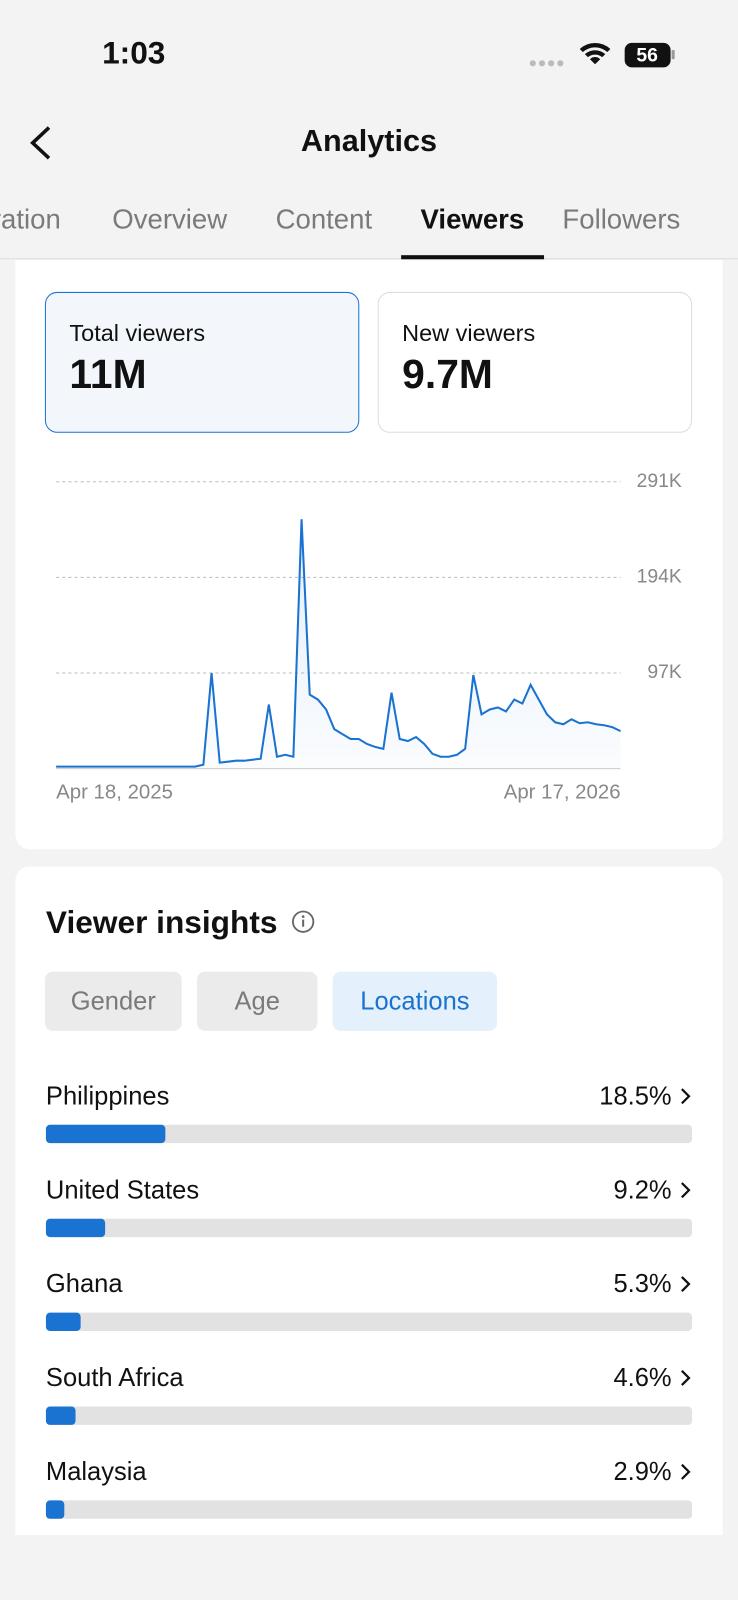 The width and height of the screenshot is (738, 1600). I want to click on y-tick-label: 194K, so click(659, 577).